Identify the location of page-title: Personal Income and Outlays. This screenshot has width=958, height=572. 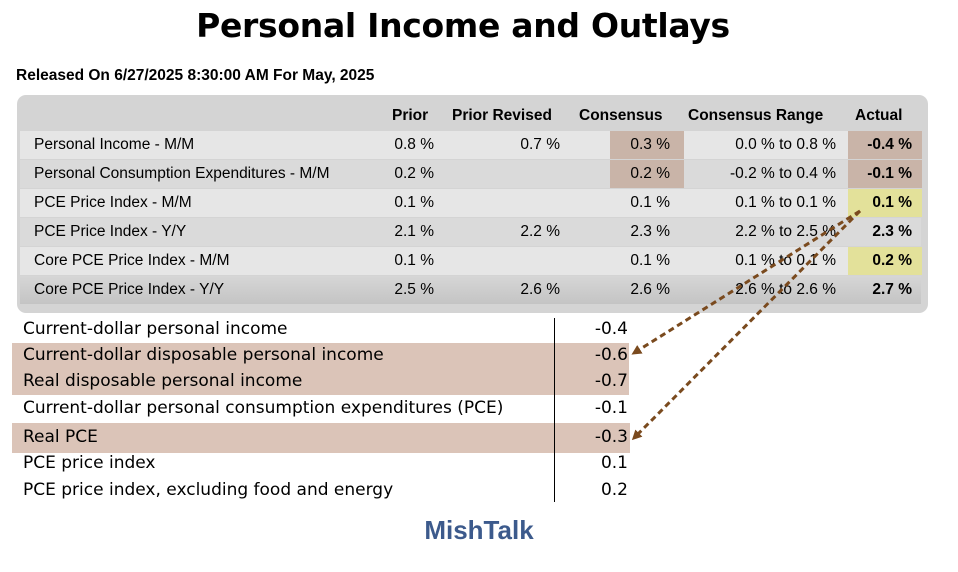
(463, 25).